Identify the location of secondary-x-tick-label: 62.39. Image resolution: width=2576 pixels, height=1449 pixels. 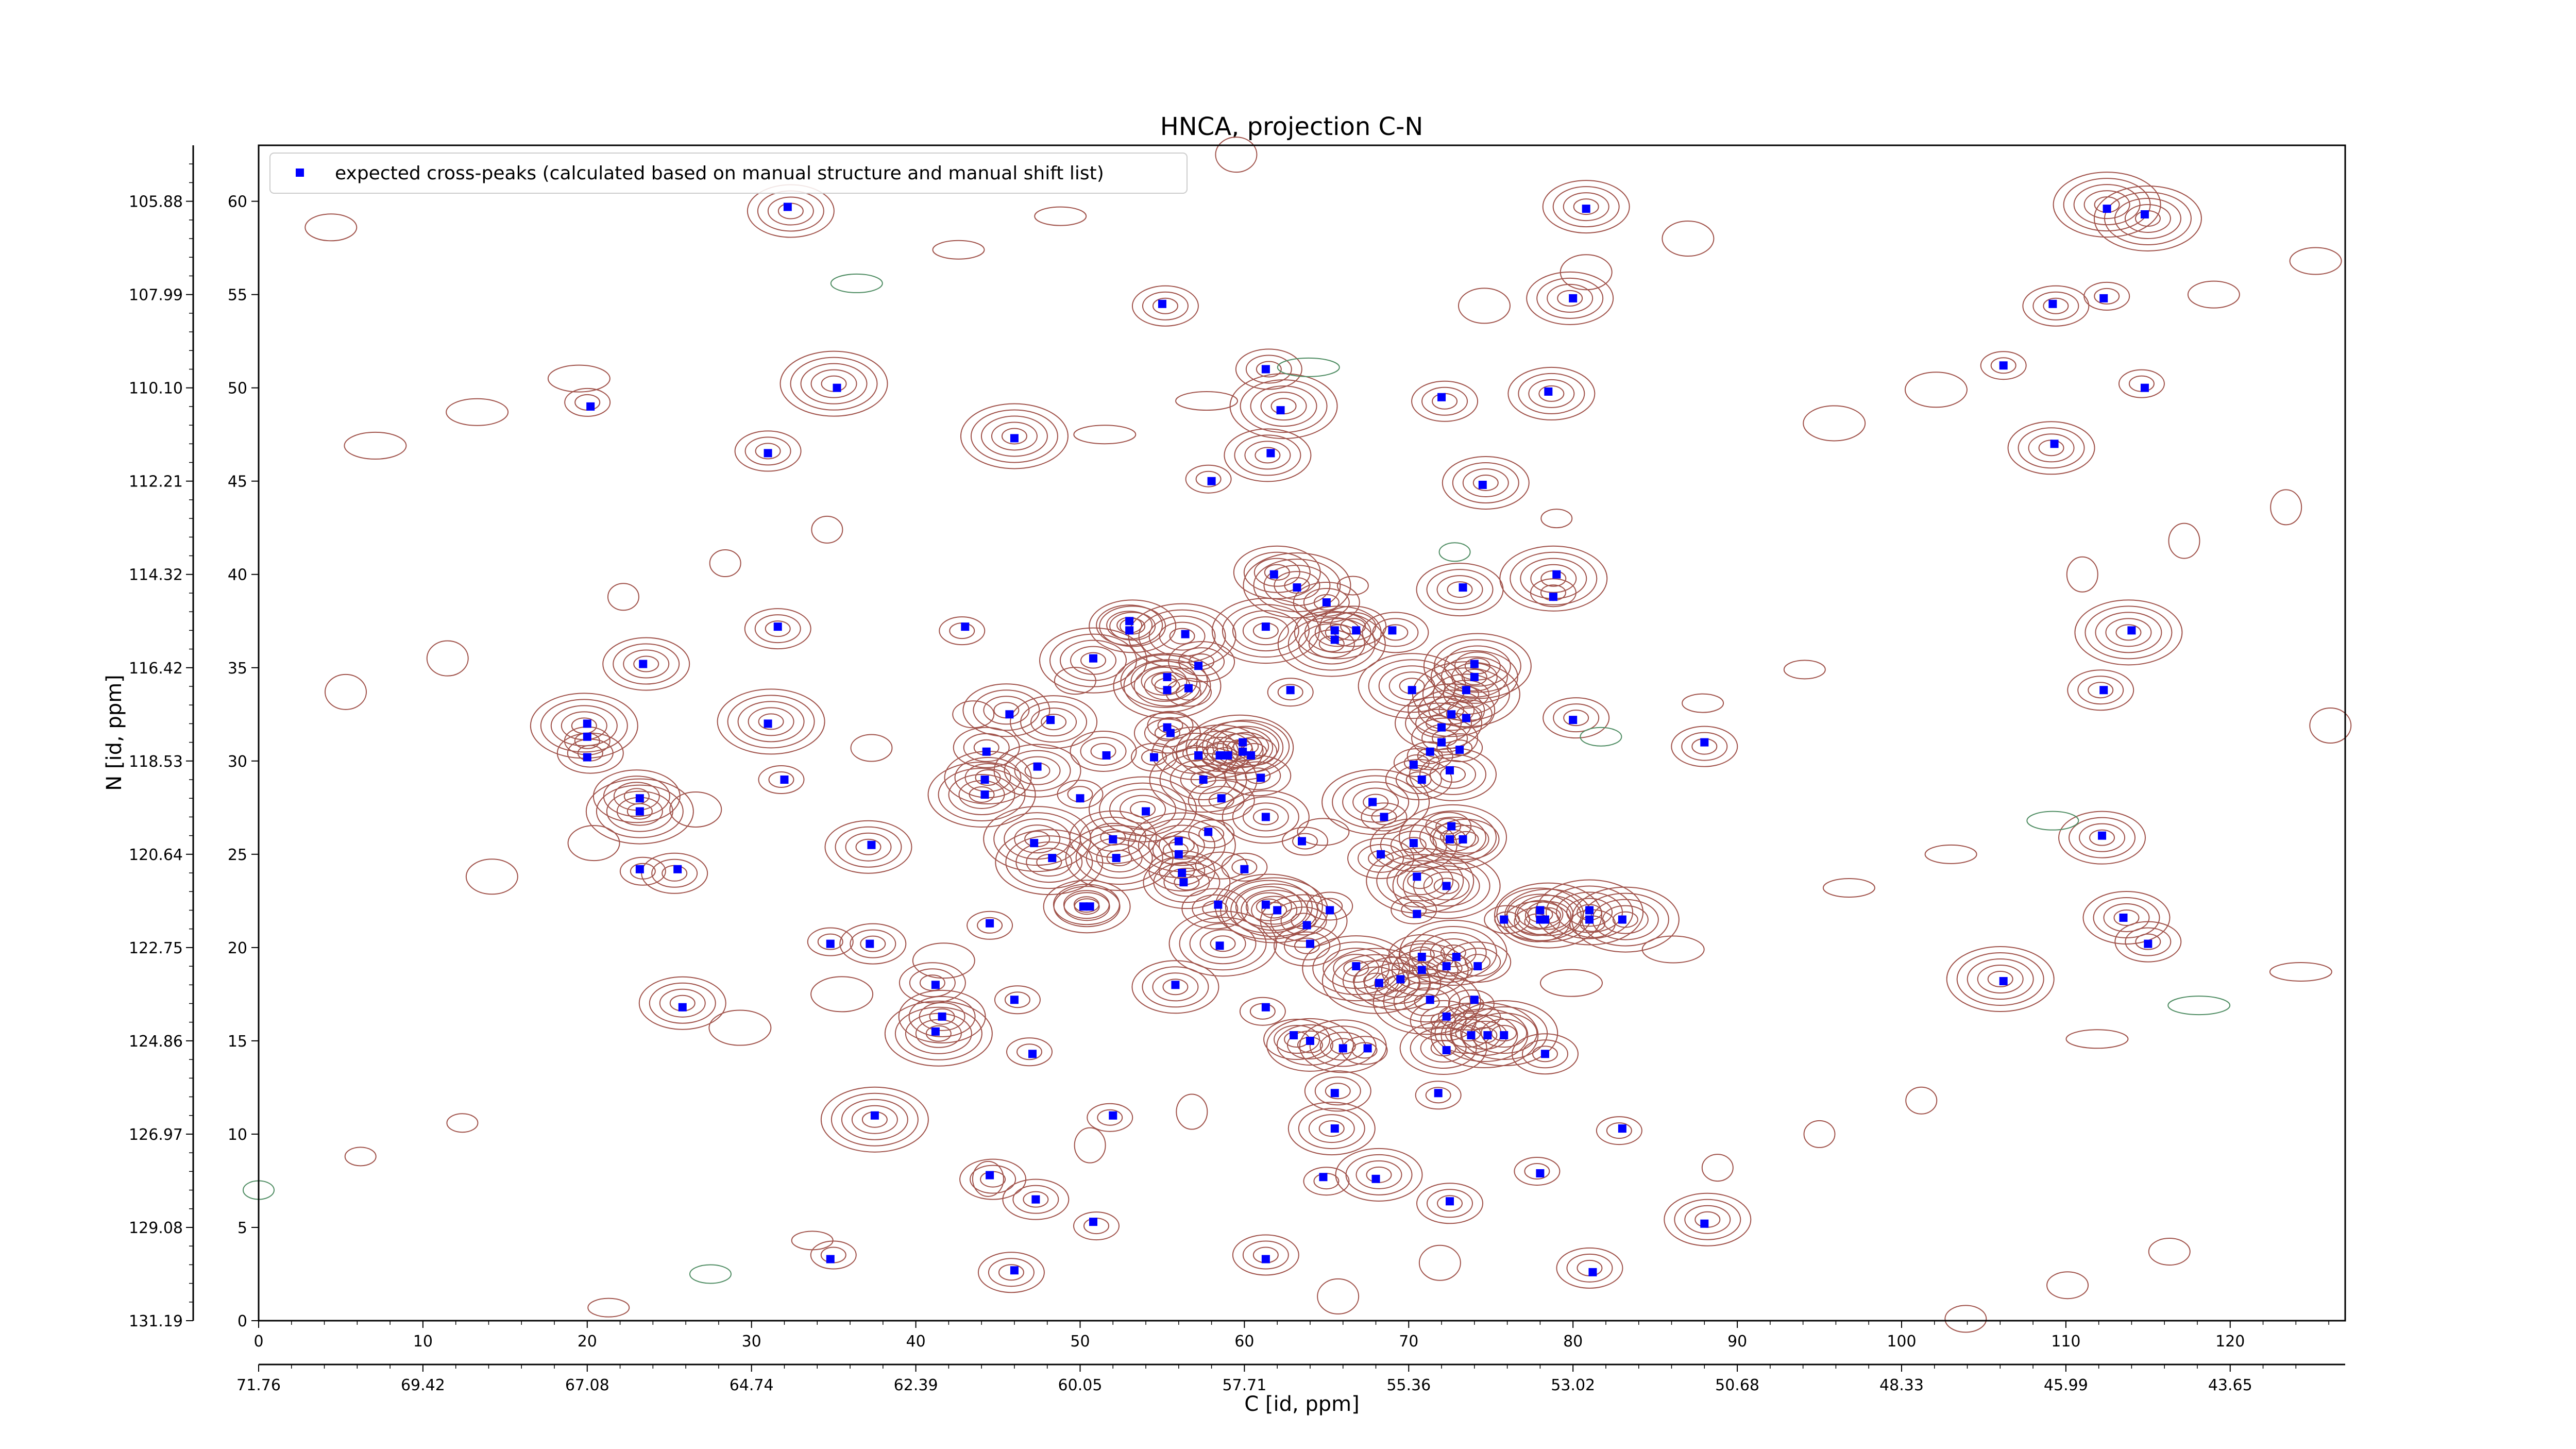
(916, 1385).